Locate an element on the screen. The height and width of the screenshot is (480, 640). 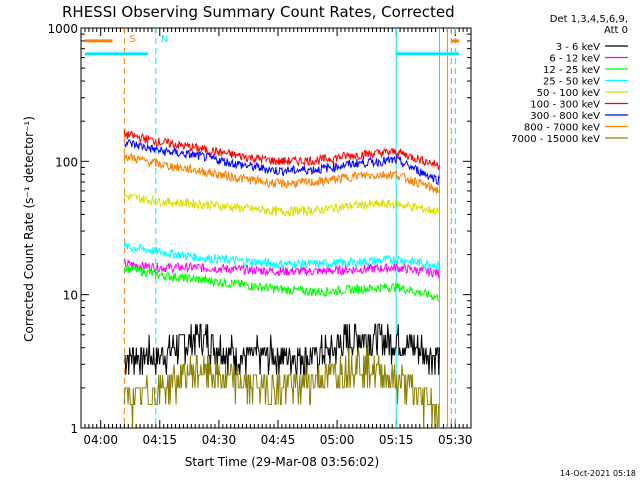
x-axis-label: Start Time (29-Mar-08 03:56:02) is located at coordinates (282, 462).